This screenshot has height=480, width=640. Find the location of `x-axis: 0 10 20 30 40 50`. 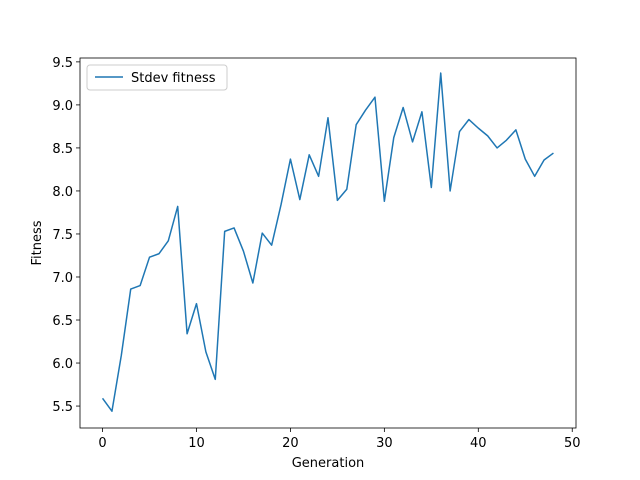

x-axis: 0 10 20 30 40 50 is located at coordinates (339, 439).